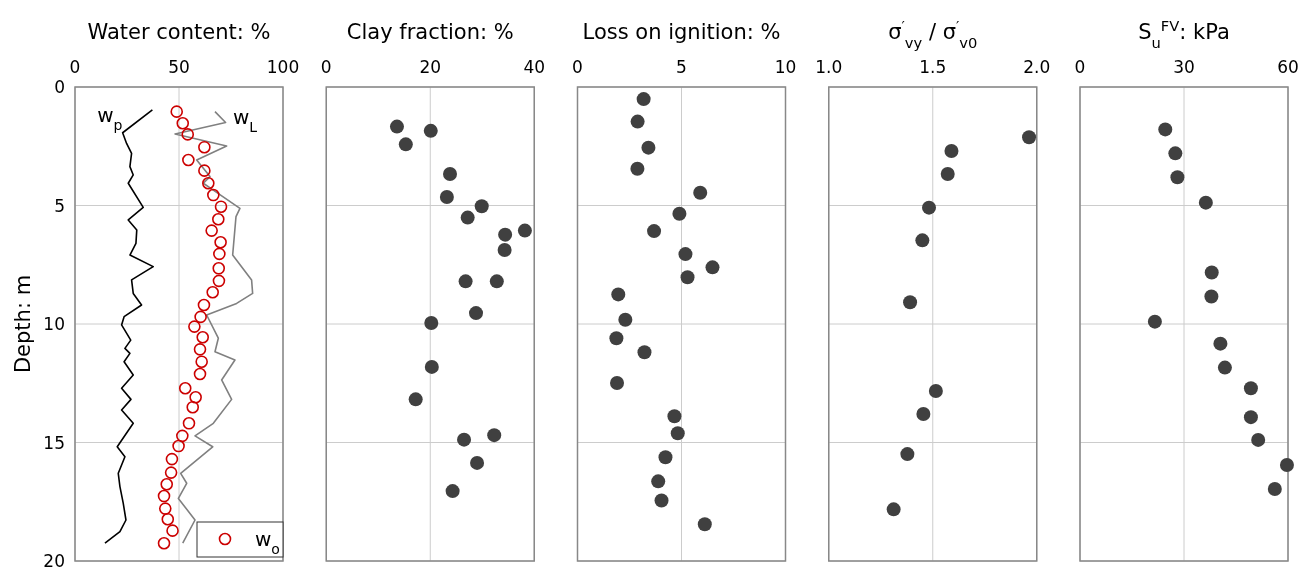 The image size is (1314, 569). Describe the element at coordinates (534, 67) in the screenshot. I see `x-tick-label: 40` at that location.